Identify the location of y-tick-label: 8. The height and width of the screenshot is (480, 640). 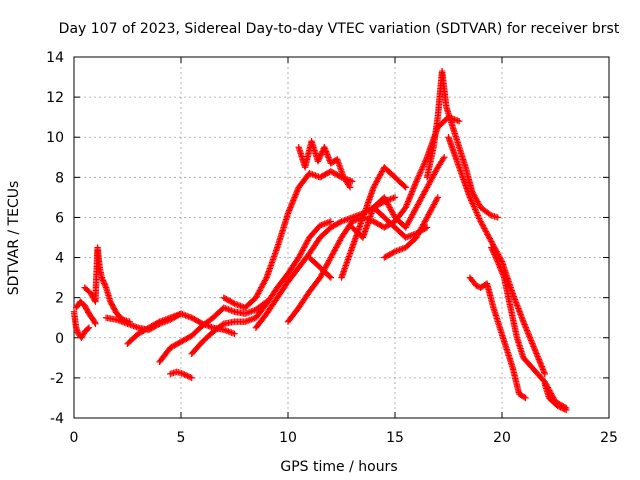
(59, 178).